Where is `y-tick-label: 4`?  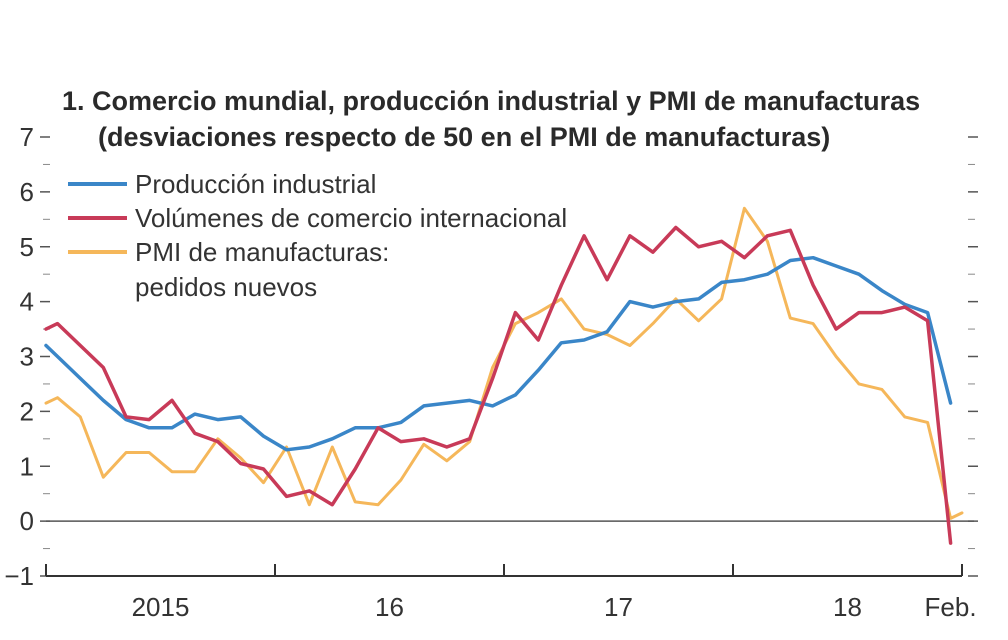 y-tick-label: 4 is located at coordinates (27, 302).